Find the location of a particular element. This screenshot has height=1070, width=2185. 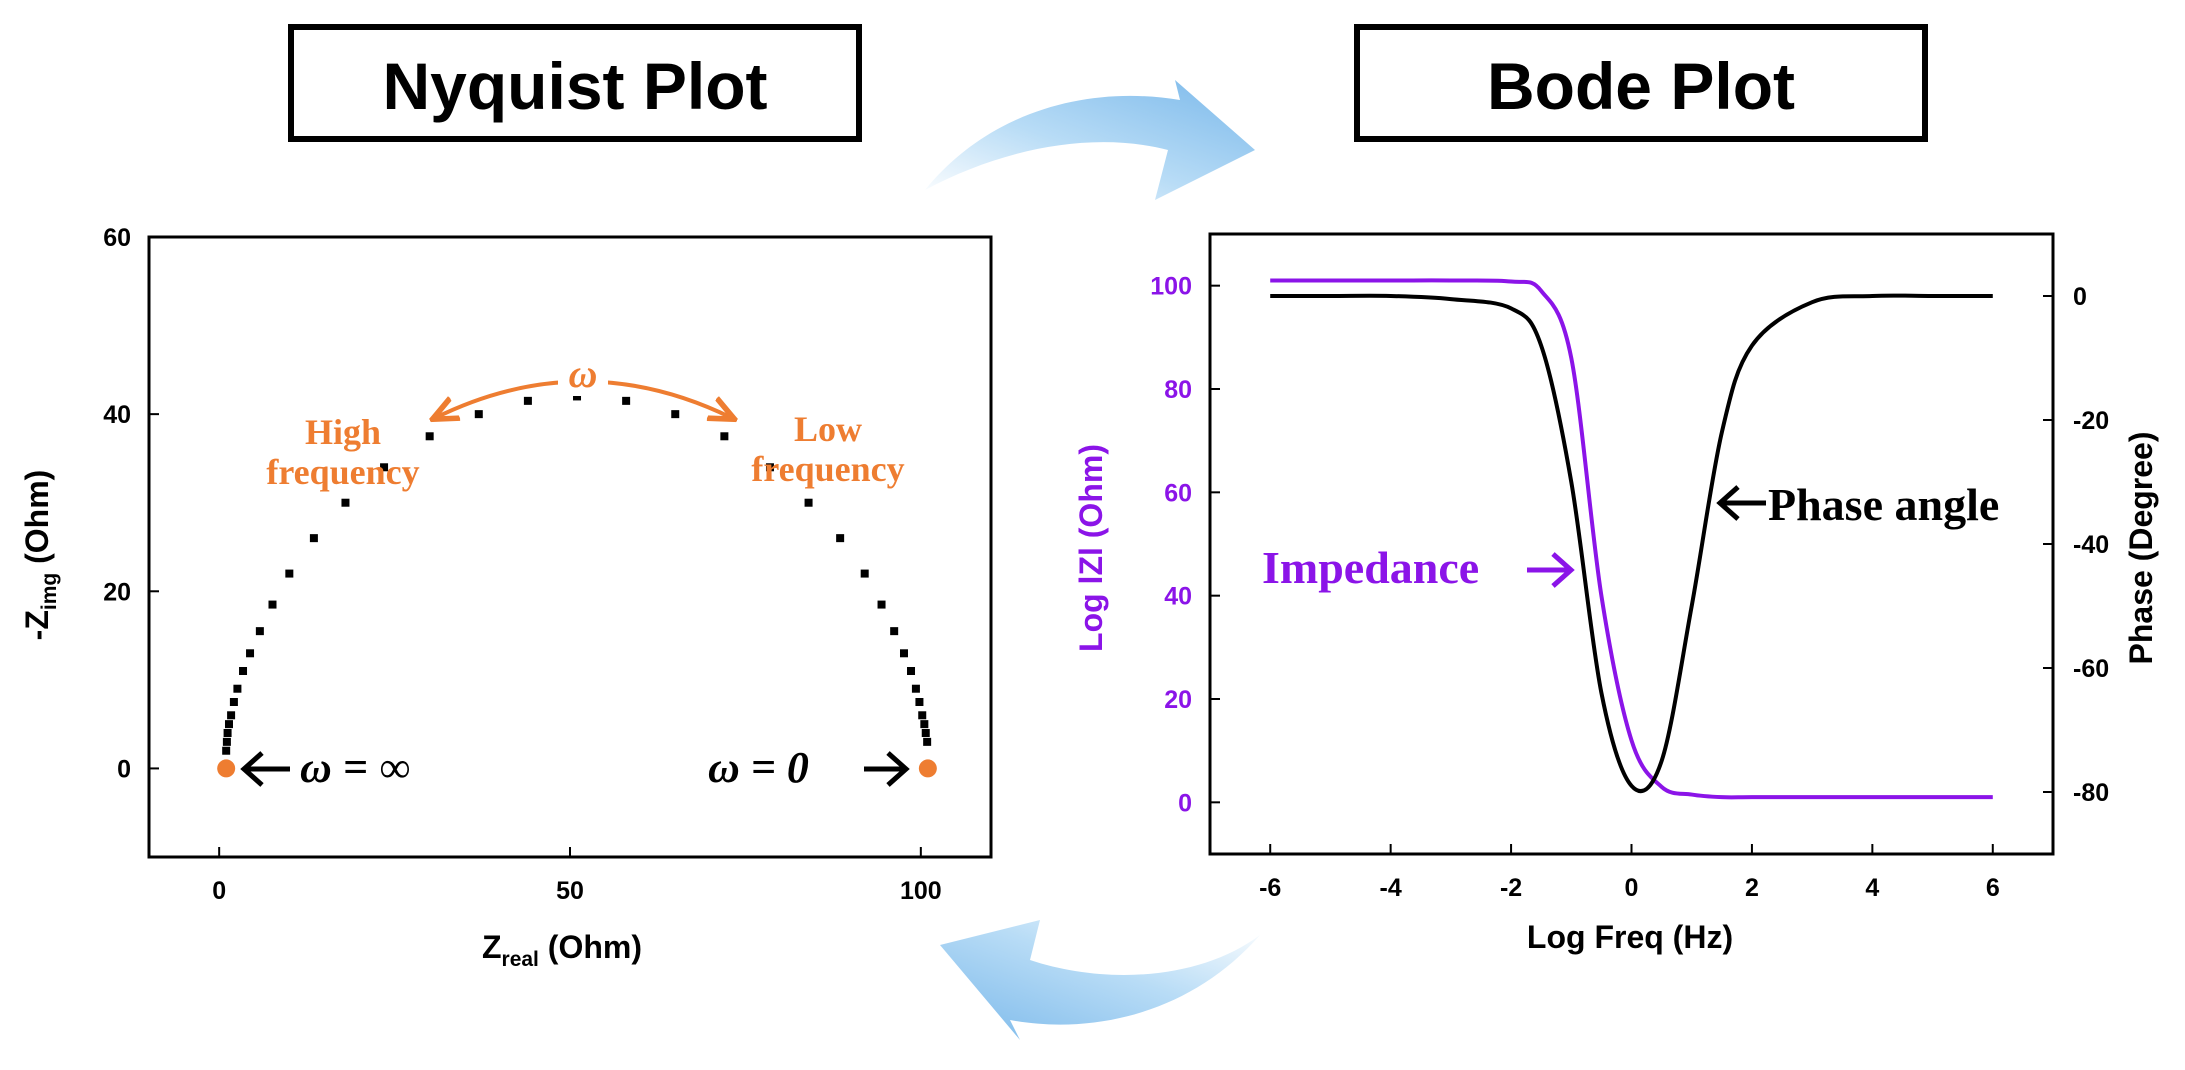

omega-infinity-label: ω = ∞ is located at coordinates (355, 767).